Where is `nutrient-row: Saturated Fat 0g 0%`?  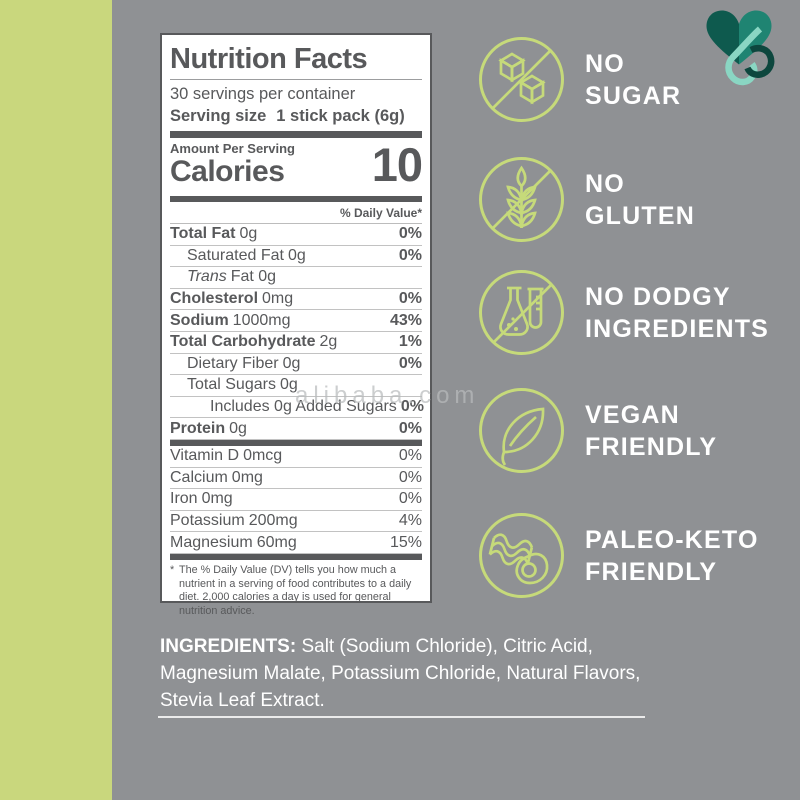
nutrient-row: Saturated Fat 0g 0% is located at coordinates (296, 257).